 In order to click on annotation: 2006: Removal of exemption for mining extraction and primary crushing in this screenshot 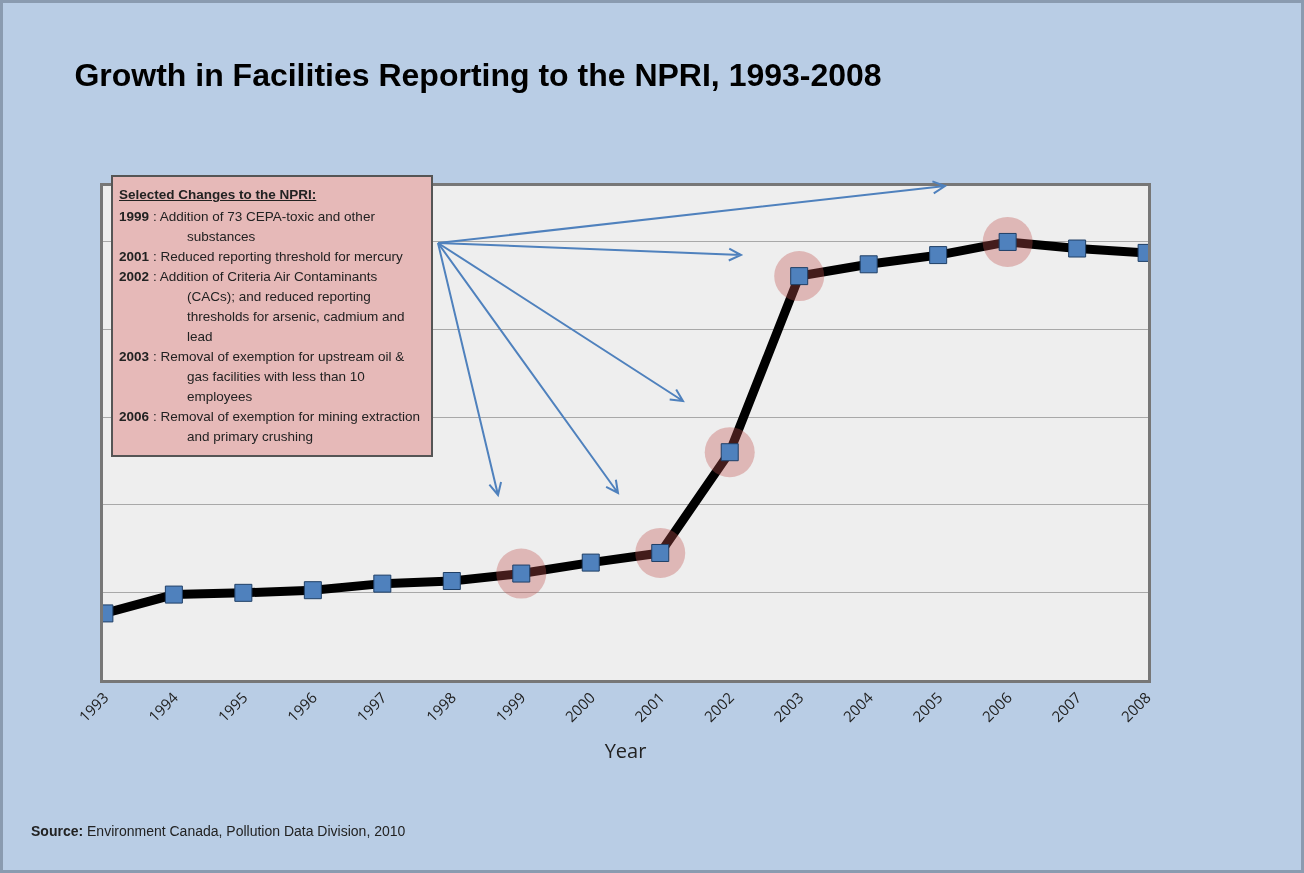, I will do `click(270, 427)`.